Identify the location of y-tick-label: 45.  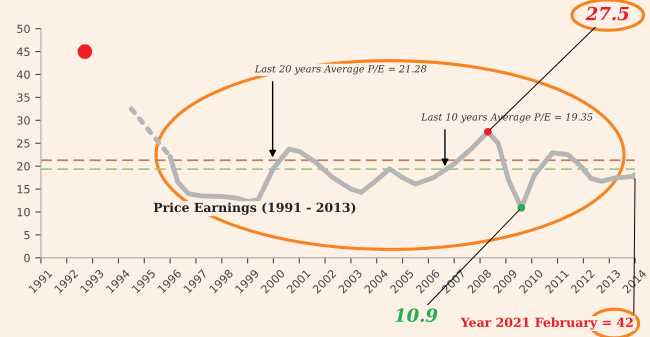
(23, 52).